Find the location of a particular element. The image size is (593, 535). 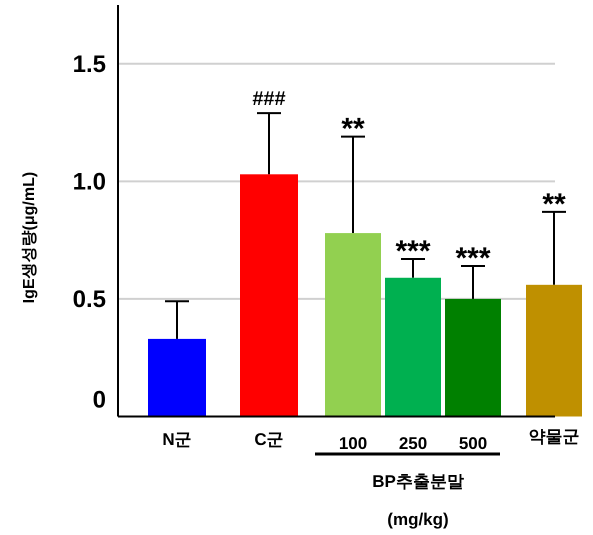

x-tick-label: 500 is located at coordinates (473, 443).